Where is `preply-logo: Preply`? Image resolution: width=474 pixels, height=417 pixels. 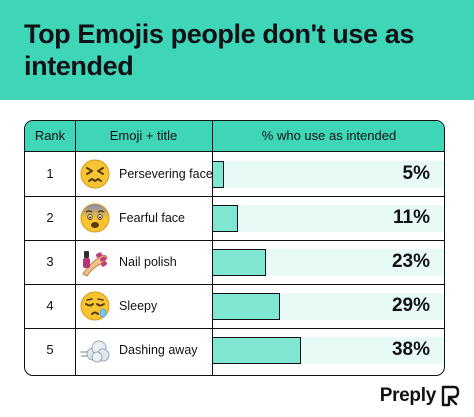
preply-logo: Preply is located at coordinates (420, 396).